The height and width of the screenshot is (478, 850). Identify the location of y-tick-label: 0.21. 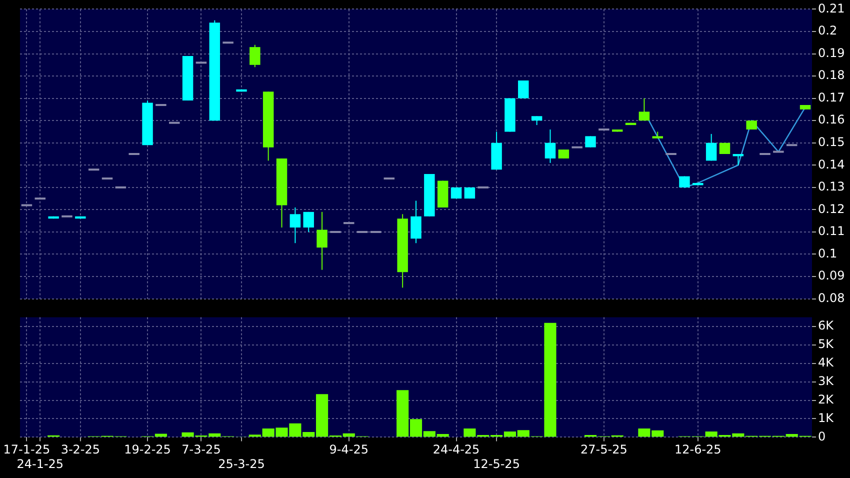
(831, 8).